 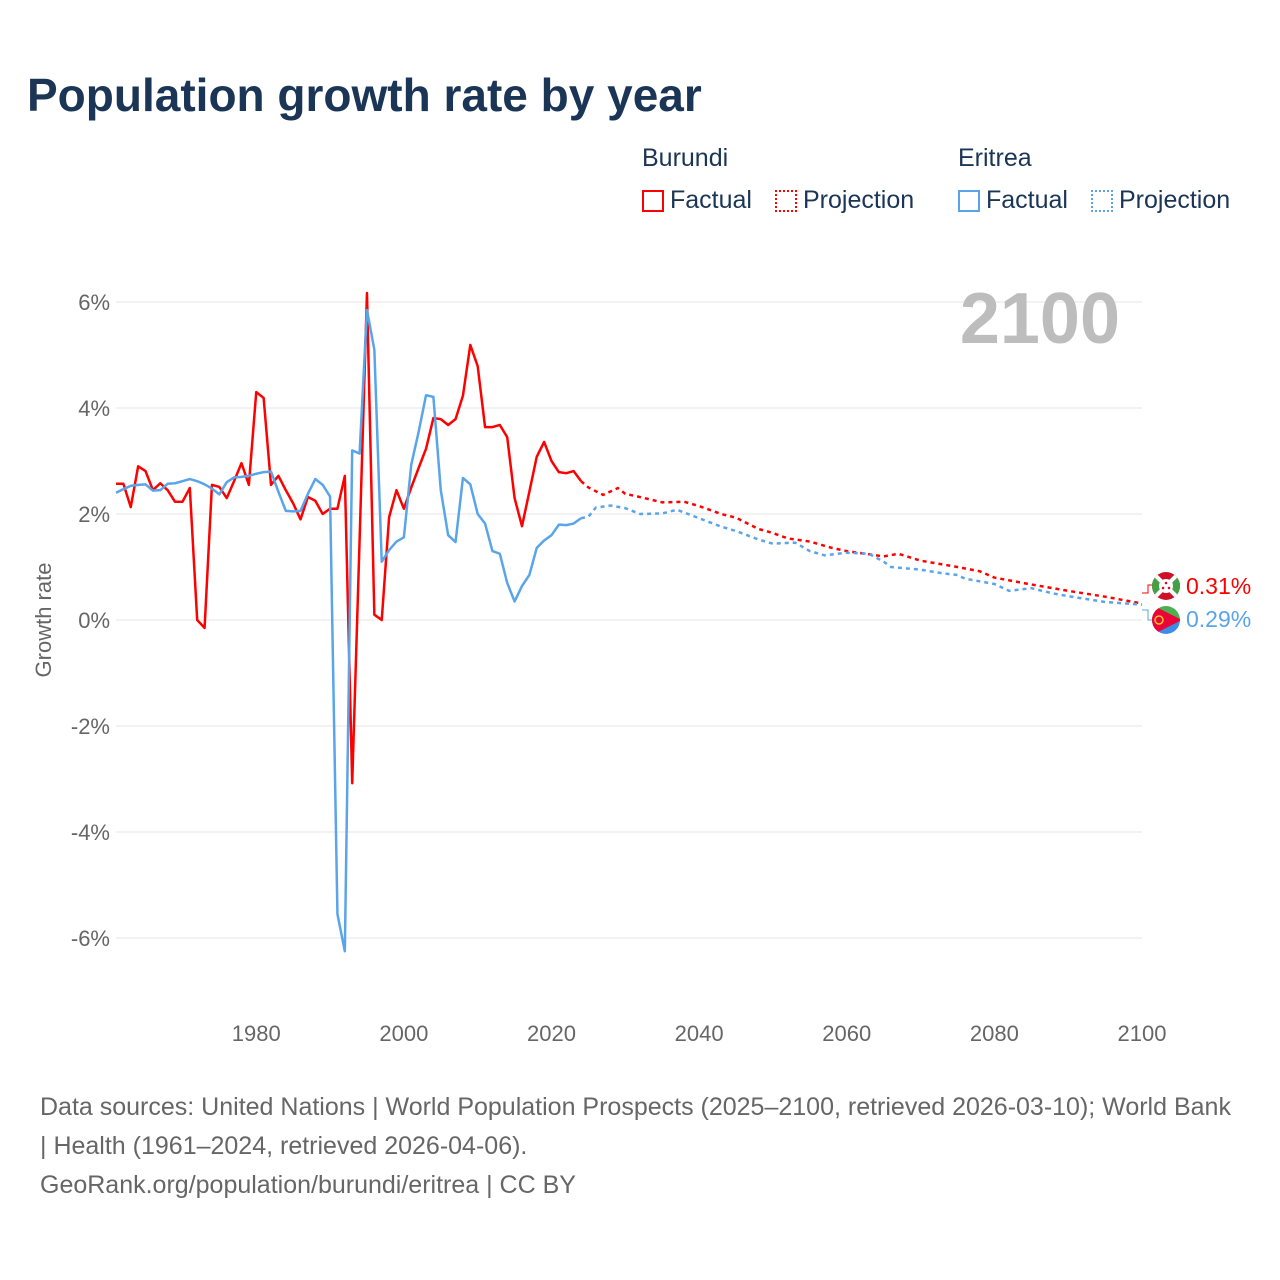 What do you see at coordinates (685, 158) in the screenshot?
I see `legend-group-burundi: Burundi` at bounding box center [685, 158].